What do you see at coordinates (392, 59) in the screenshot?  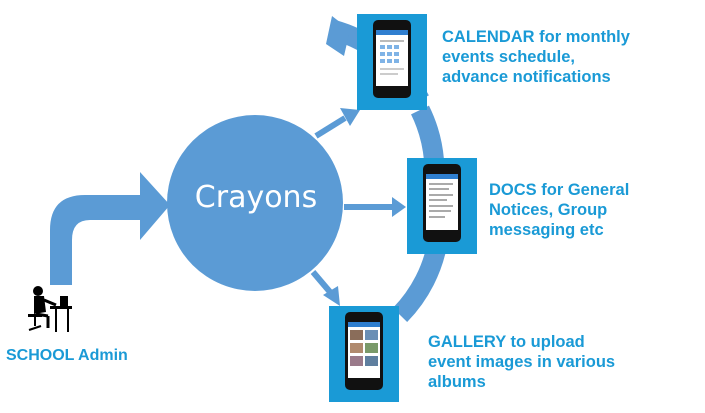 I see `smartphone-calendar-screen-icon` at bounding box center [392, 59].